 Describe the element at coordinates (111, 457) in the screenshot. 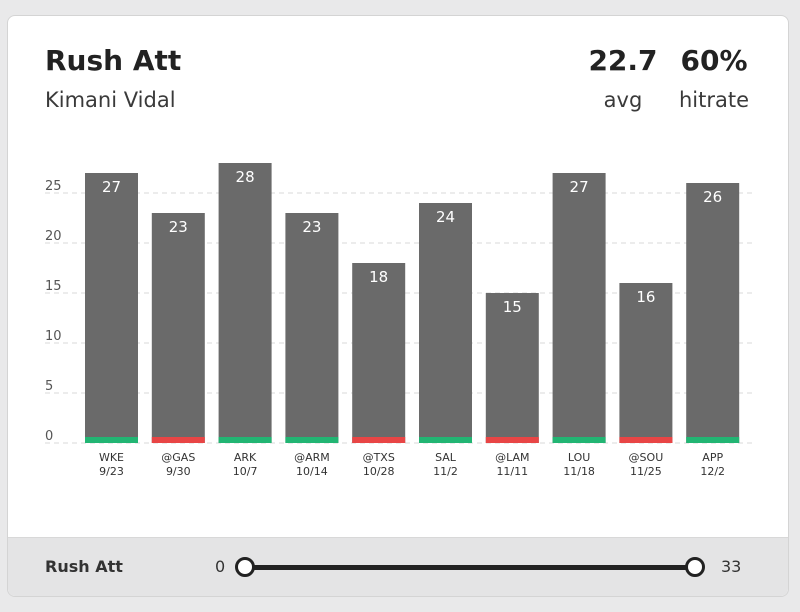

I see `x-tick-opponent: WKE` at that location.